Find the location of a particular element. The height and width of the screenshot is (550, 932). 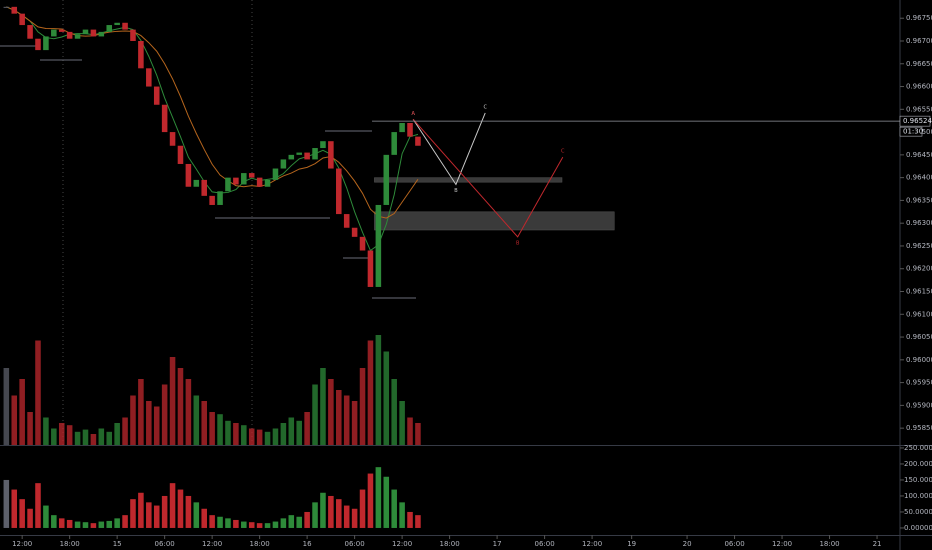

countdown: 01:30 is located at coordinates (913, 132).